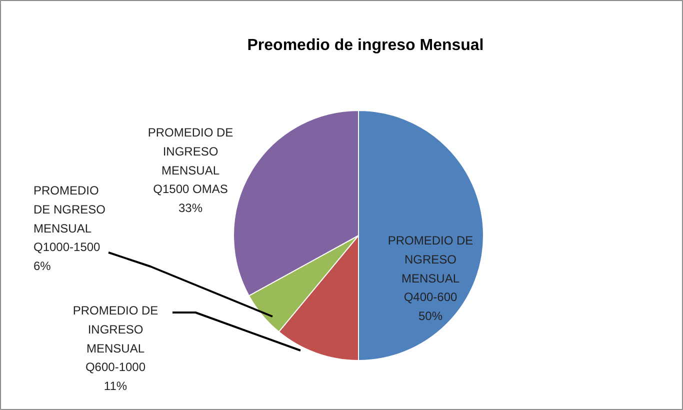  Describe the element at coordinates (70, 219) in the screenshot. I see `slice-label: PROMEDIO DE NGRESO MENSUAL Q1000-1500` at that location.